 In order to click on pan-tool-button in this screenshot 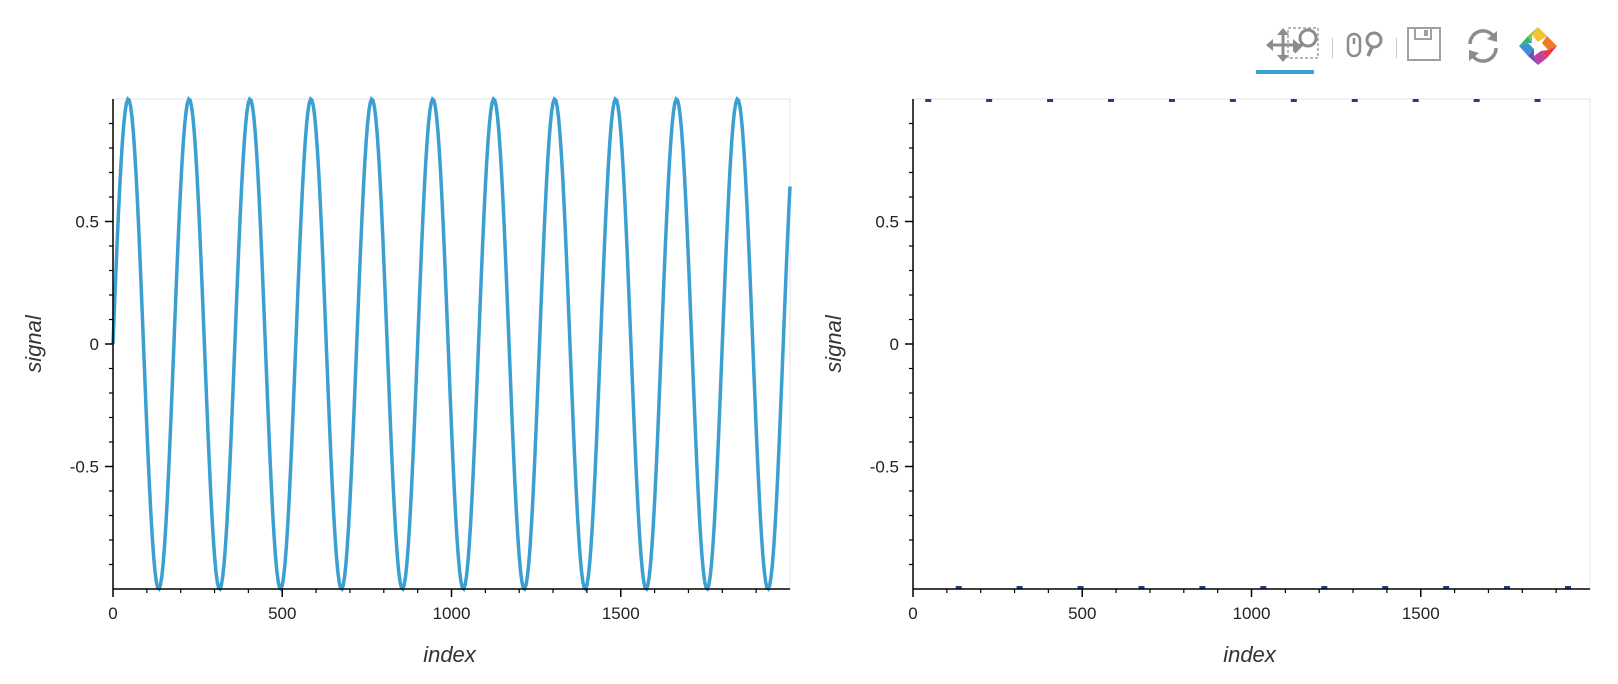, I will do `click(1284, 48)`.